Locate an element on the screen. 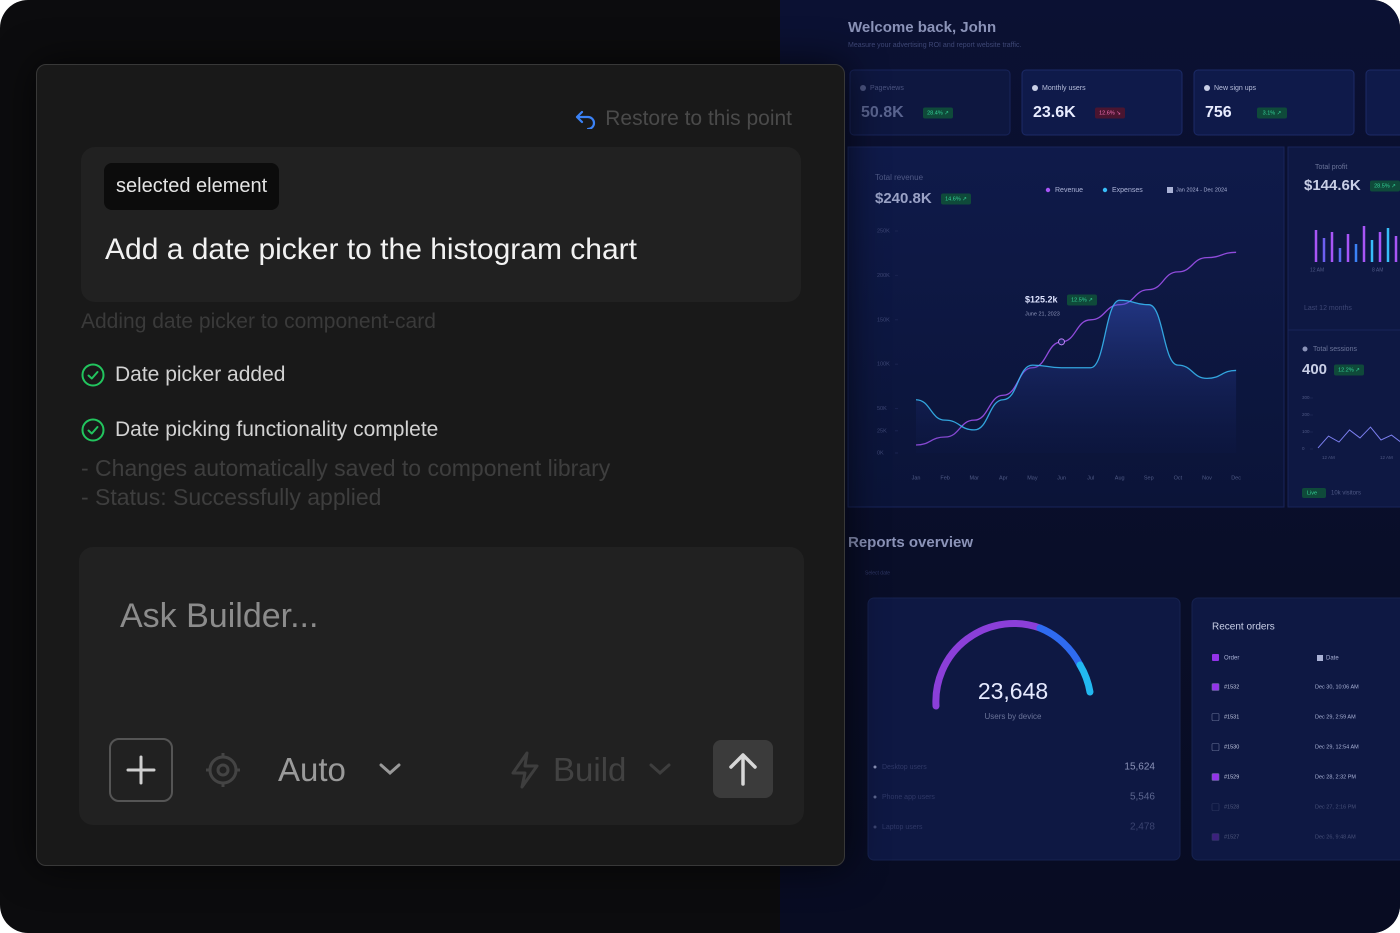 The width and height of the screenshot is (1400, 933). step-item: Date picker added is located at coordinates (183, 375).